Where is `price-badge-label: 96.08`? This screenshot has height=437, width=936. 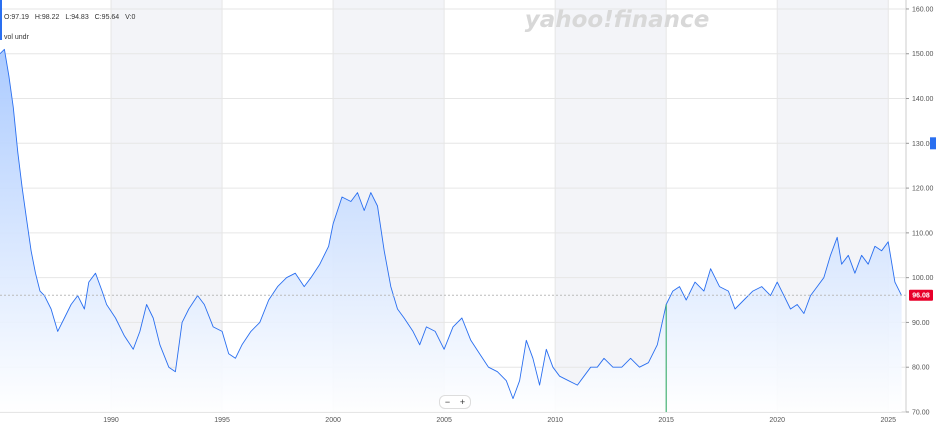
price-badge-label: 96.08 is located at coordinates (921, 296).